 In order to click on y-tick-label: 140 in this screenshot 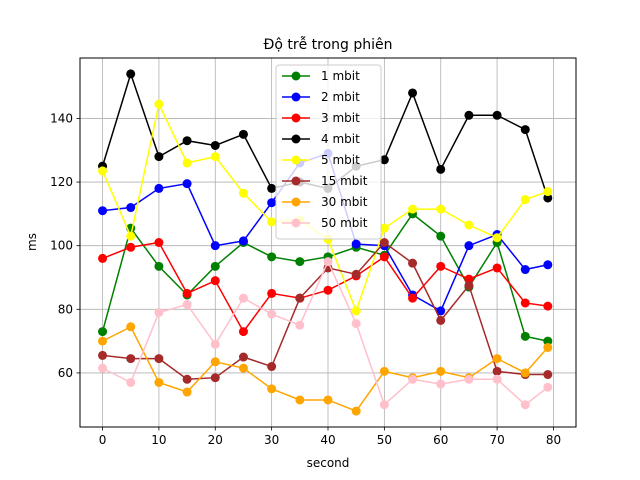, I will do `click(61, 118)`.